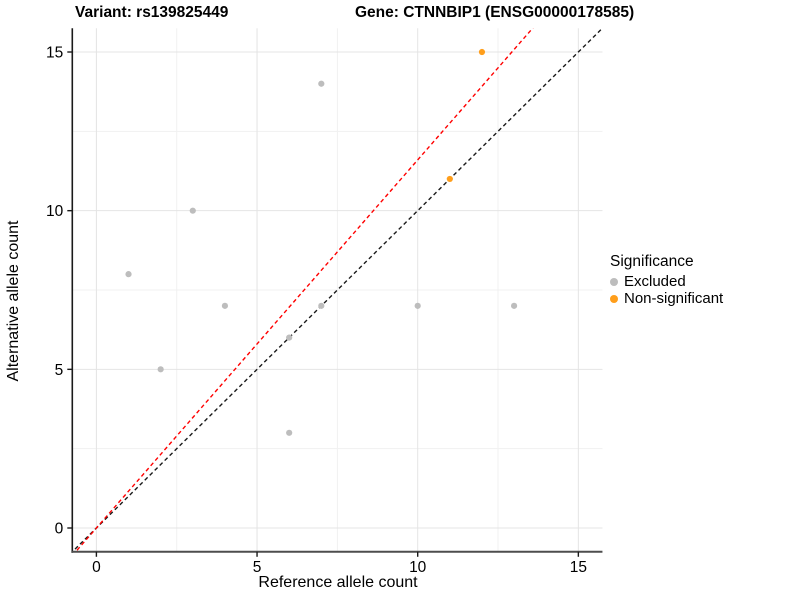 This screenshot has width=800, height=600. I want to click on series-non-significant, so click(466, 115).